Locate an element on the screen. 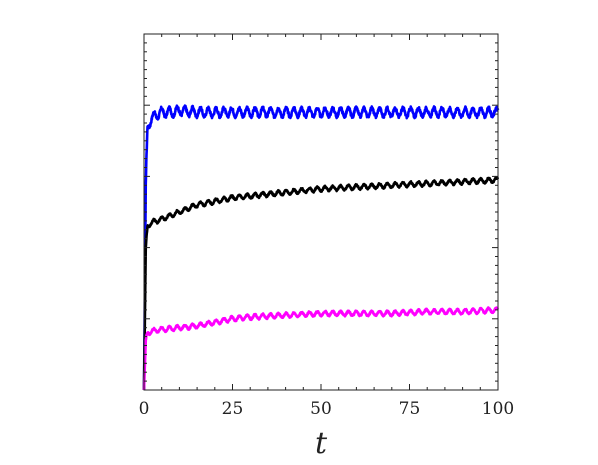 This screenshot has height=465, width=598. x-tick-label: 50 is located at coordinates (321, 409).